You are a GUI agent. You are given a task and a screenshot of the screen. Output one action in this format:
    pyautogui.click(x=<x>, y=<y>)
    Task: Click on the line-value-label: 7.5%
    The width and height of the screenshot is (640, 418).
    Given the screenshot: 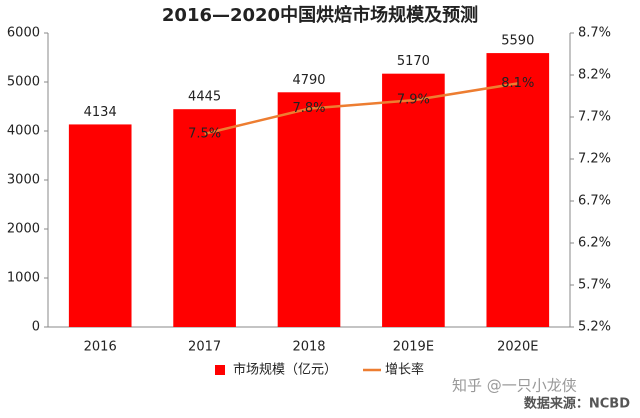 What is the action you would take?
    pyautogui.click(x=204, y=133)
    